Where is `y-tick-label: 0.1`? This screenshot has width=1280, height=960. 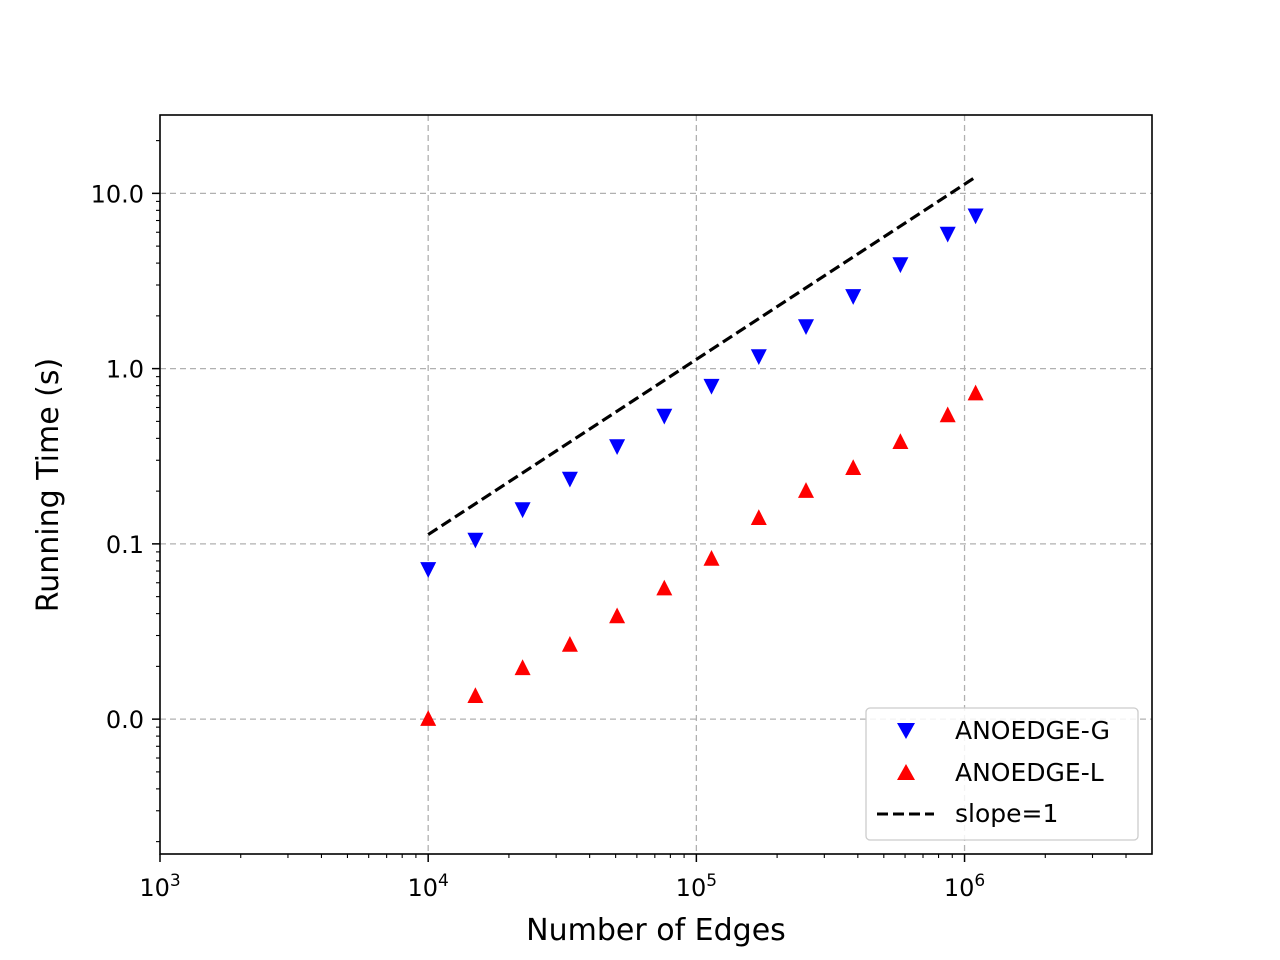 y-tick-label: 0.1 is located at coordinates (125, 545).